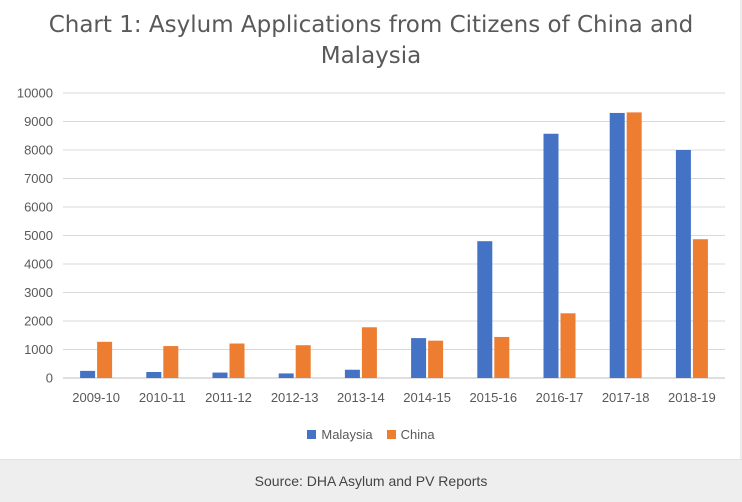 Image resolution: width=742 pixels, height=502 pixels. What do you see at coordinates (49, 378) in the screenshot?
I see `y-tick-label-0: 0` at bounding box center [49, 378].